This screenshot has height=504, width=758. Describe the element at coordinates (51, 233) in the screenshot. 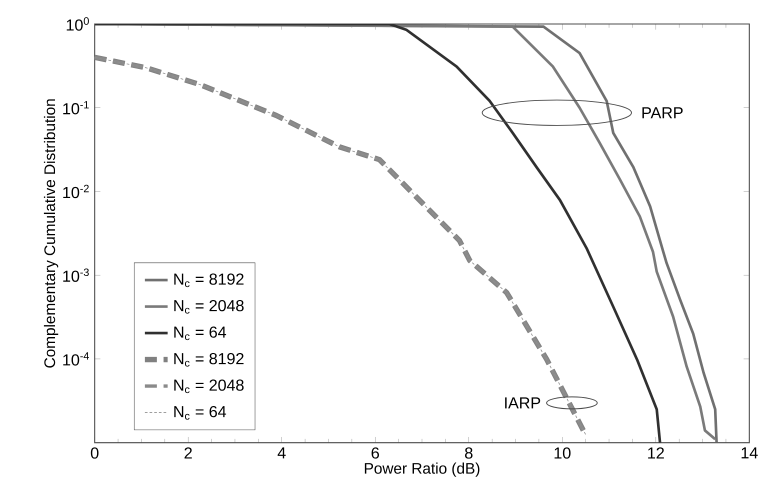

I see `y-axis-title: Complementary Cumulative Distribution` at that location.